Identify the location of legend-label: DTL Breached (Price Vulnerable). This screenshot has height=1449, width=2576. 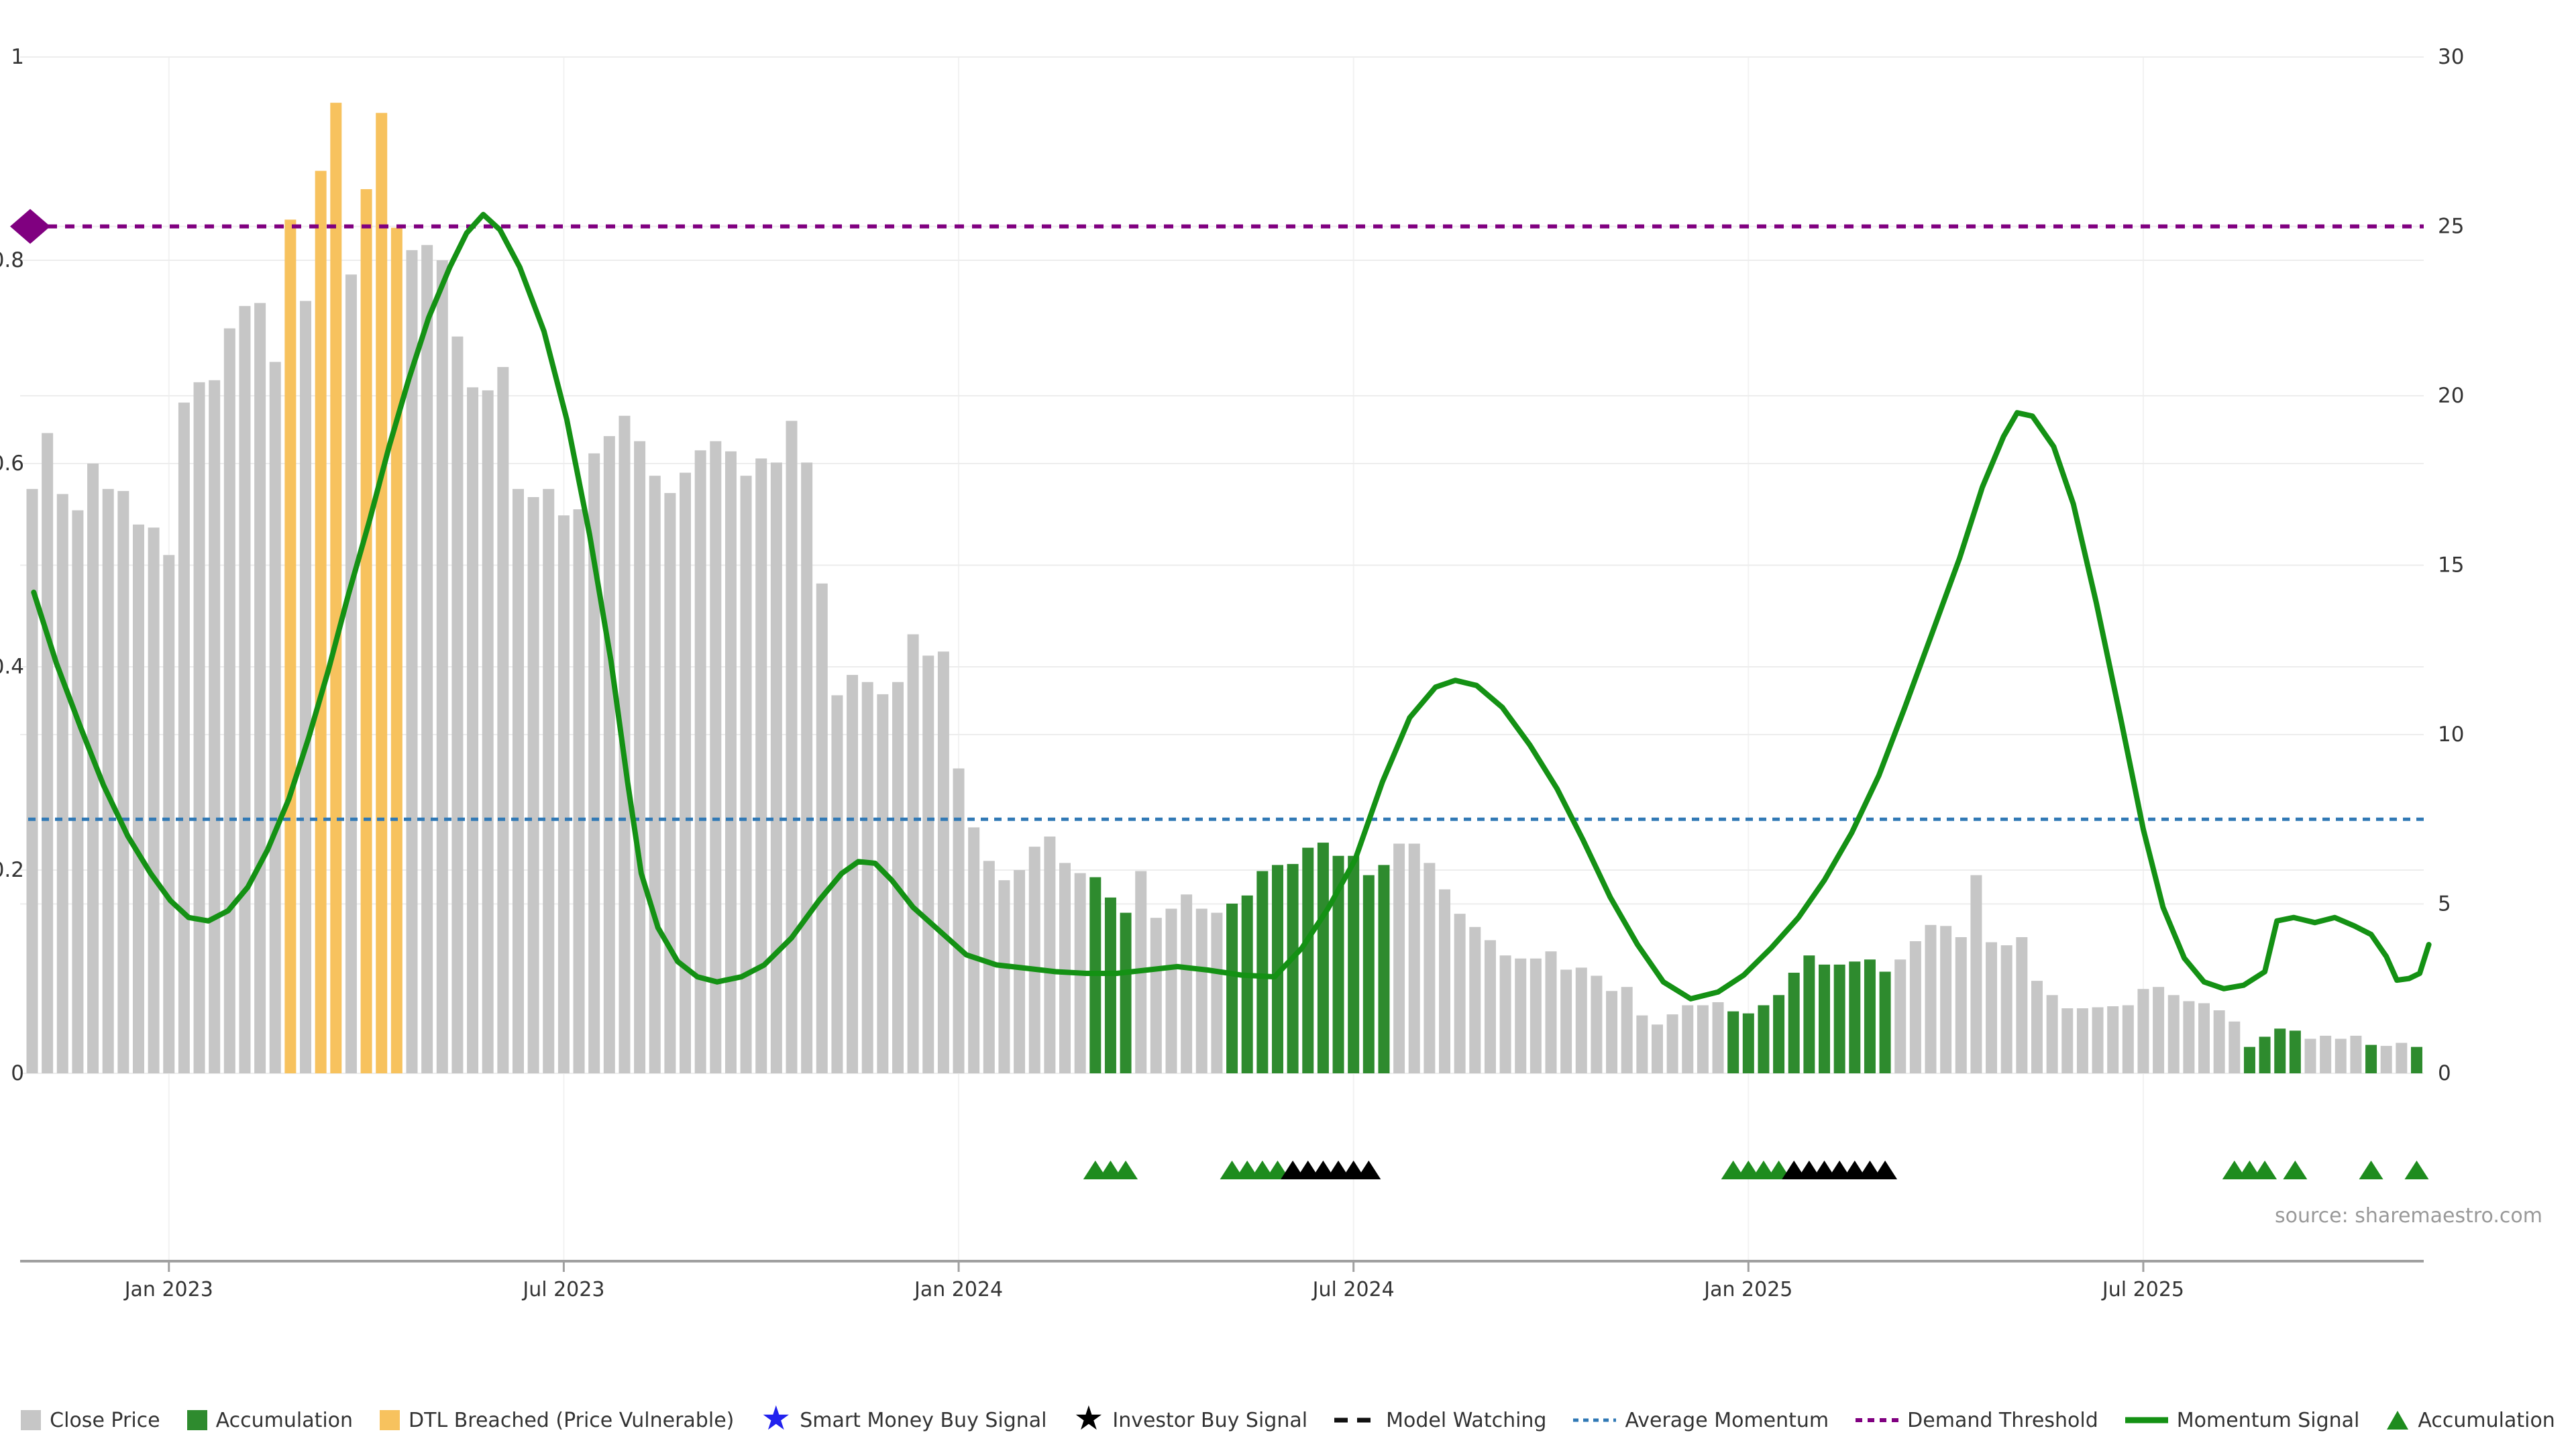
(572, 1420).